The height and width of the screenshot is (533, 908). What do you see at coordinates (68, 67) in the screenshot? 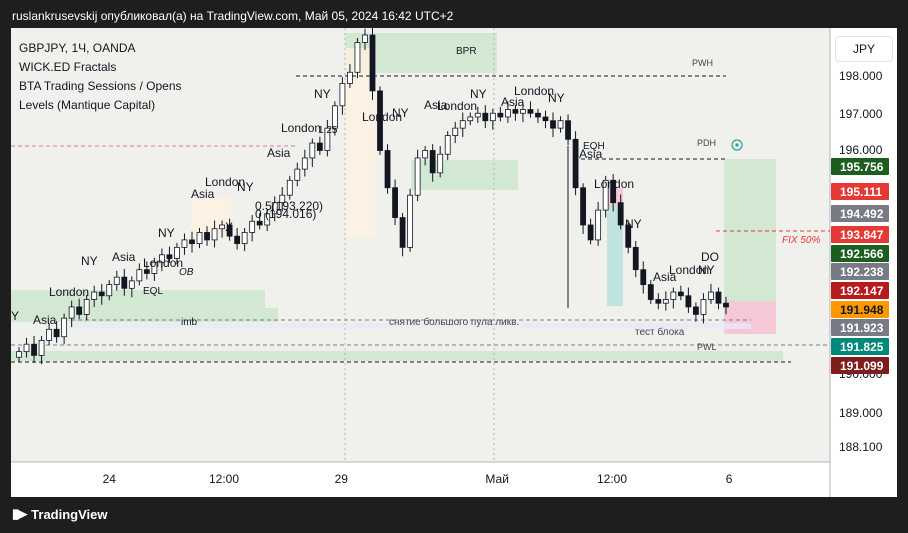
I see `legend-indicator-fractals: WICK.ED Fractals` at bounding box center [68, 67].